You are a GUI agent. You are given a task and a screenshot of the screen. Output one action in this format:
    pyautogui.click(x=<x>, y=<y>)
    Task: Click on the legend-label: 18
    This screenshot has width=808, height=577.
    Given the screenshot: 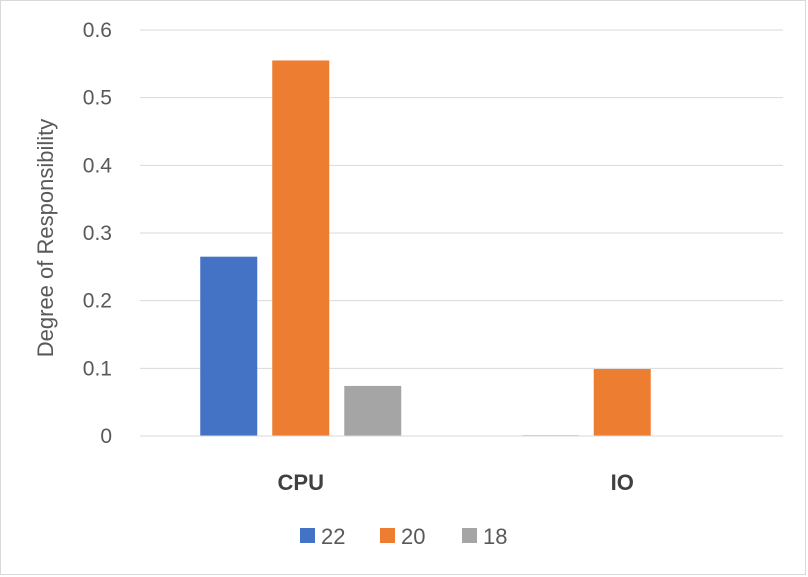 What is the action you would take?
    pyautogui.click(x=495, y=536)
    